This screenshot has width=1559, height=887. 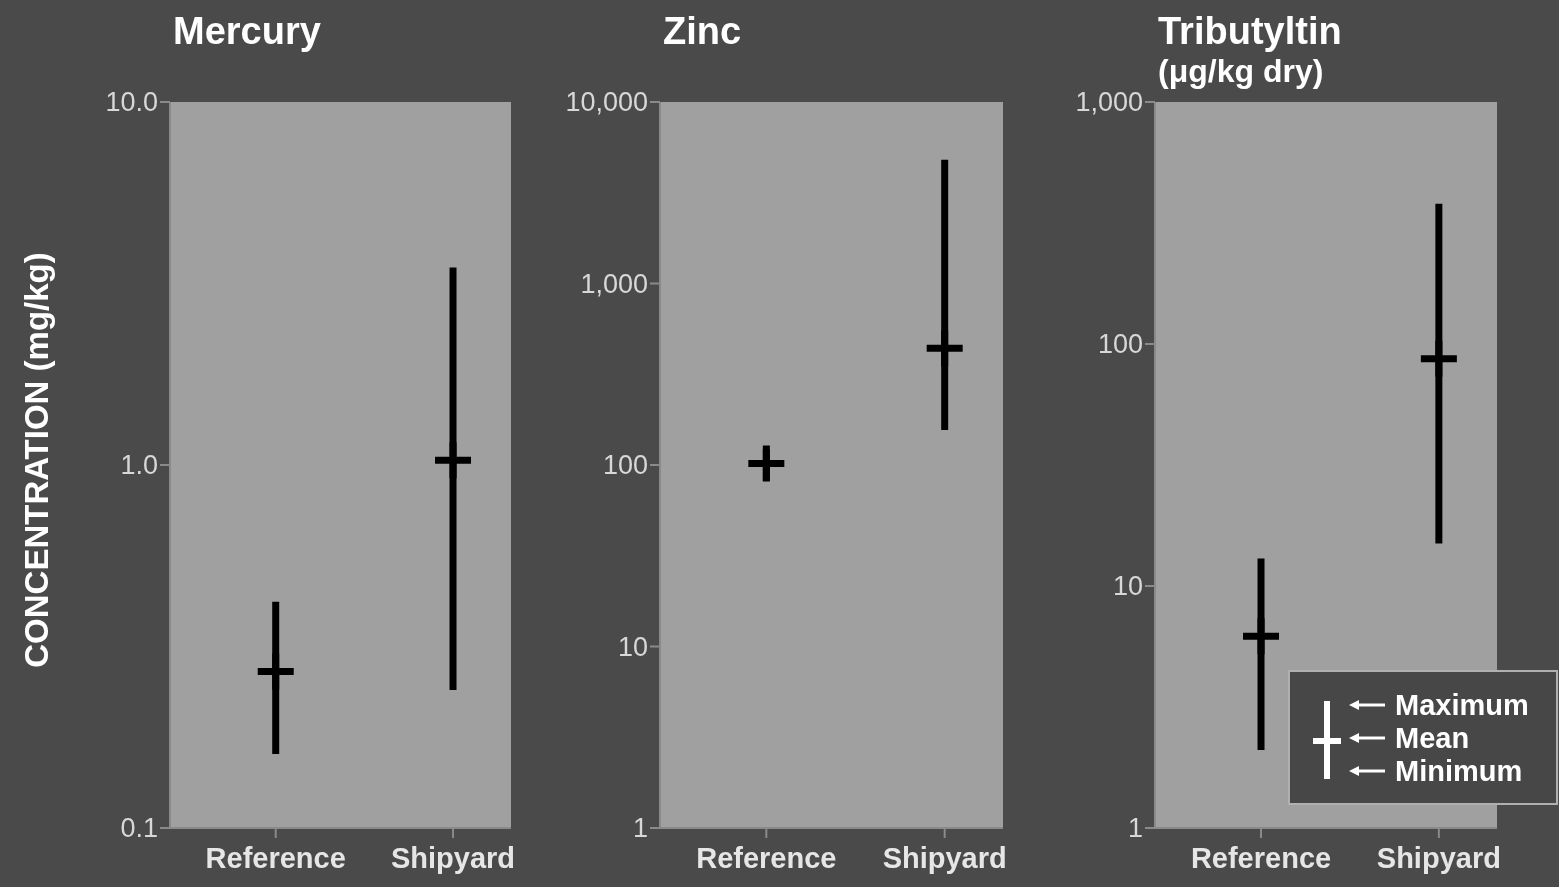 What do you see at coordinates (1459, 771) in the screenshot?
I see `annotation: Minimum` at bounding box center [1459, 771].